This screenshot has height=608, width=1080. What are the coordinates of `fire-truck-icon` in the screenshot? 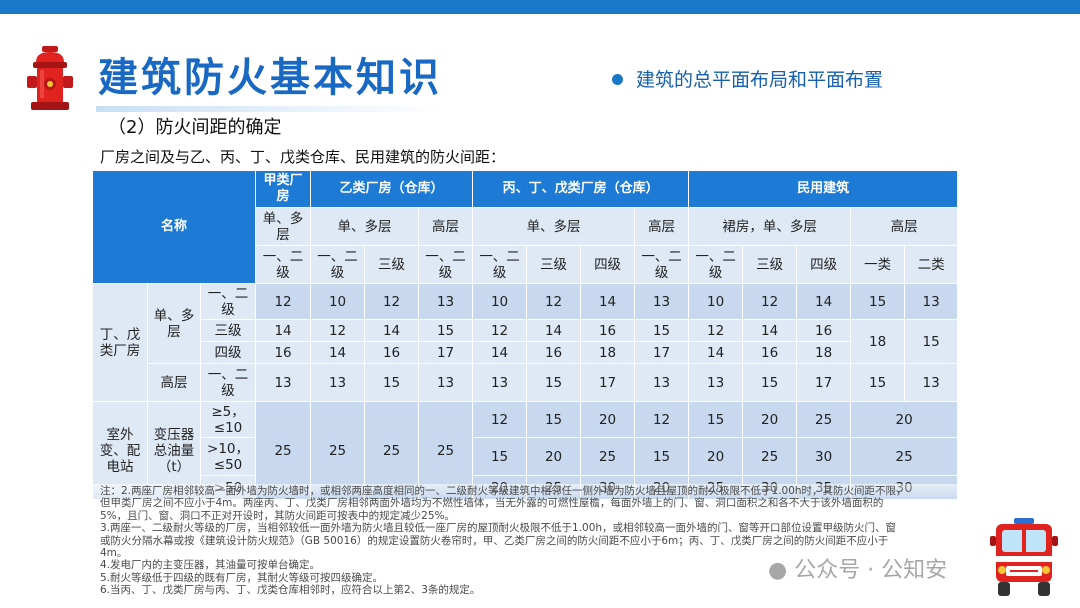 It's located at (1024, 557).